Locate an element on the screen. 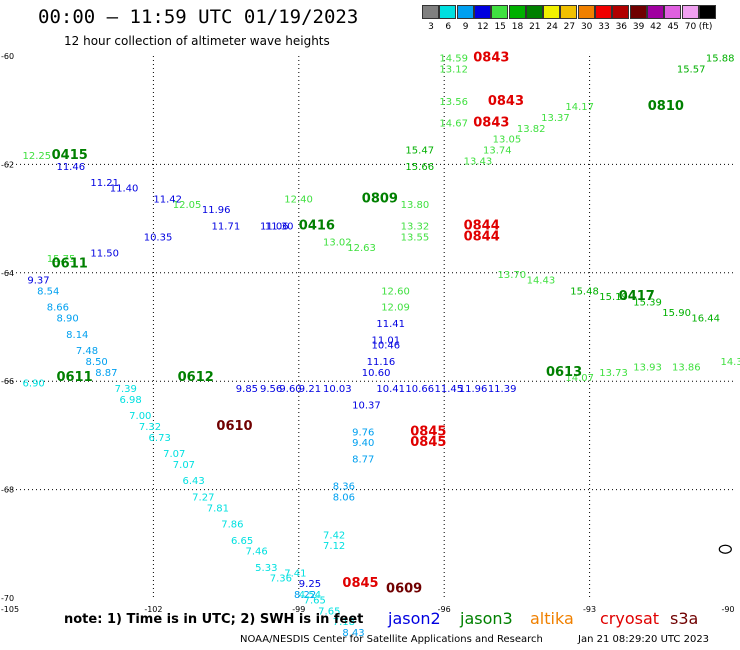  lat-tick-label: -68 is located at coordinates (7, 490).